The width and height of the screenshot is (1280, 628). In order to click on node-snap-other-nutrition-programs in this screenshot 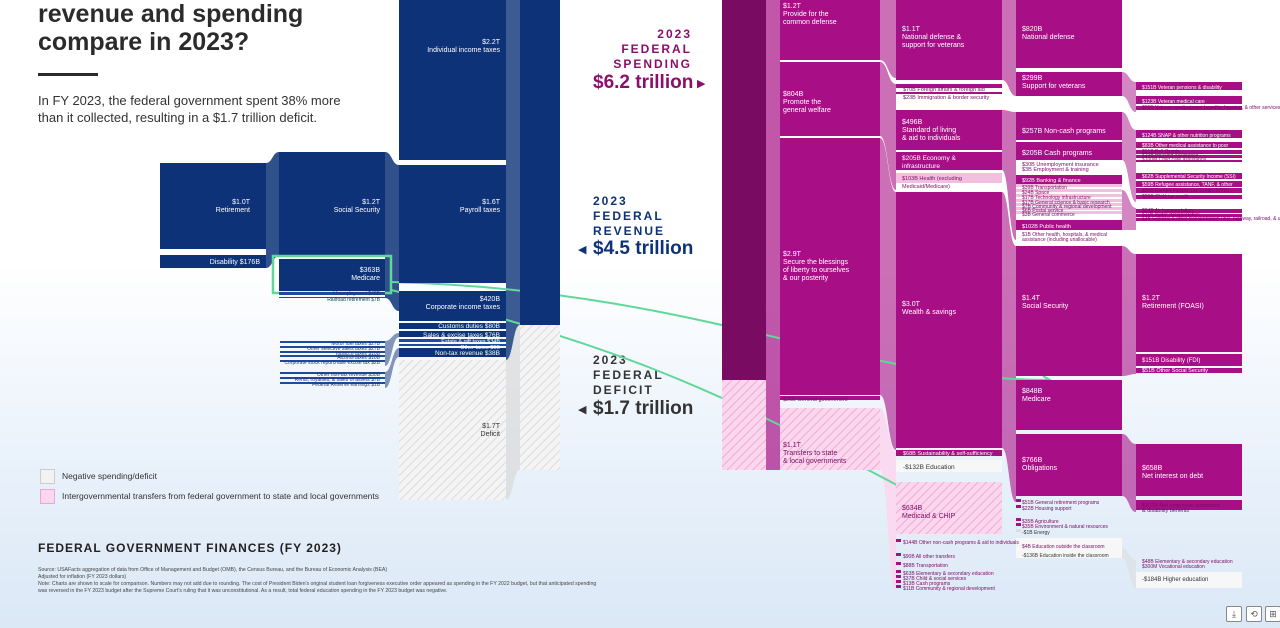, I will do `click(1189, 134)`.